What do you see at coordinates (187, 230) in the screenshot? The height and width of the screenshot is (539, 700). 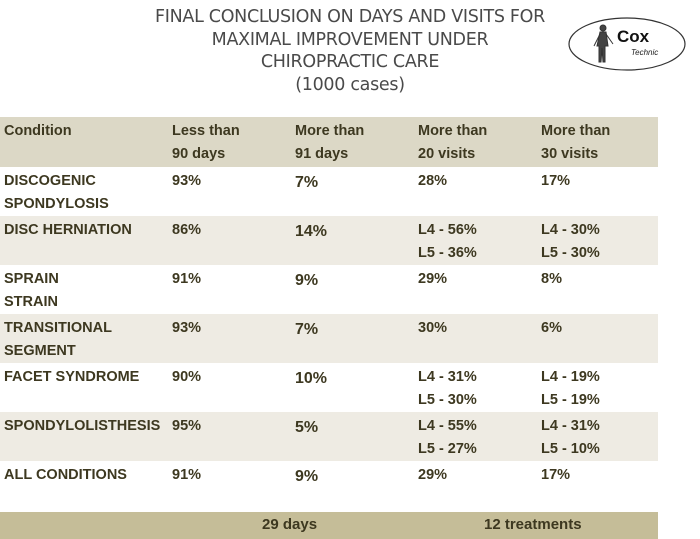 I see `lt90-cell: 86%` at bounding box center [187, 230].